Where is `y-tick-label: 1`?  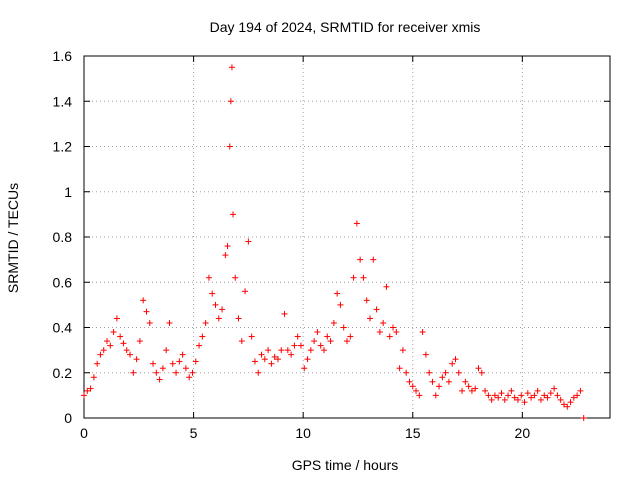 y-tick-label: 1 is located at coordinates (68, 192).